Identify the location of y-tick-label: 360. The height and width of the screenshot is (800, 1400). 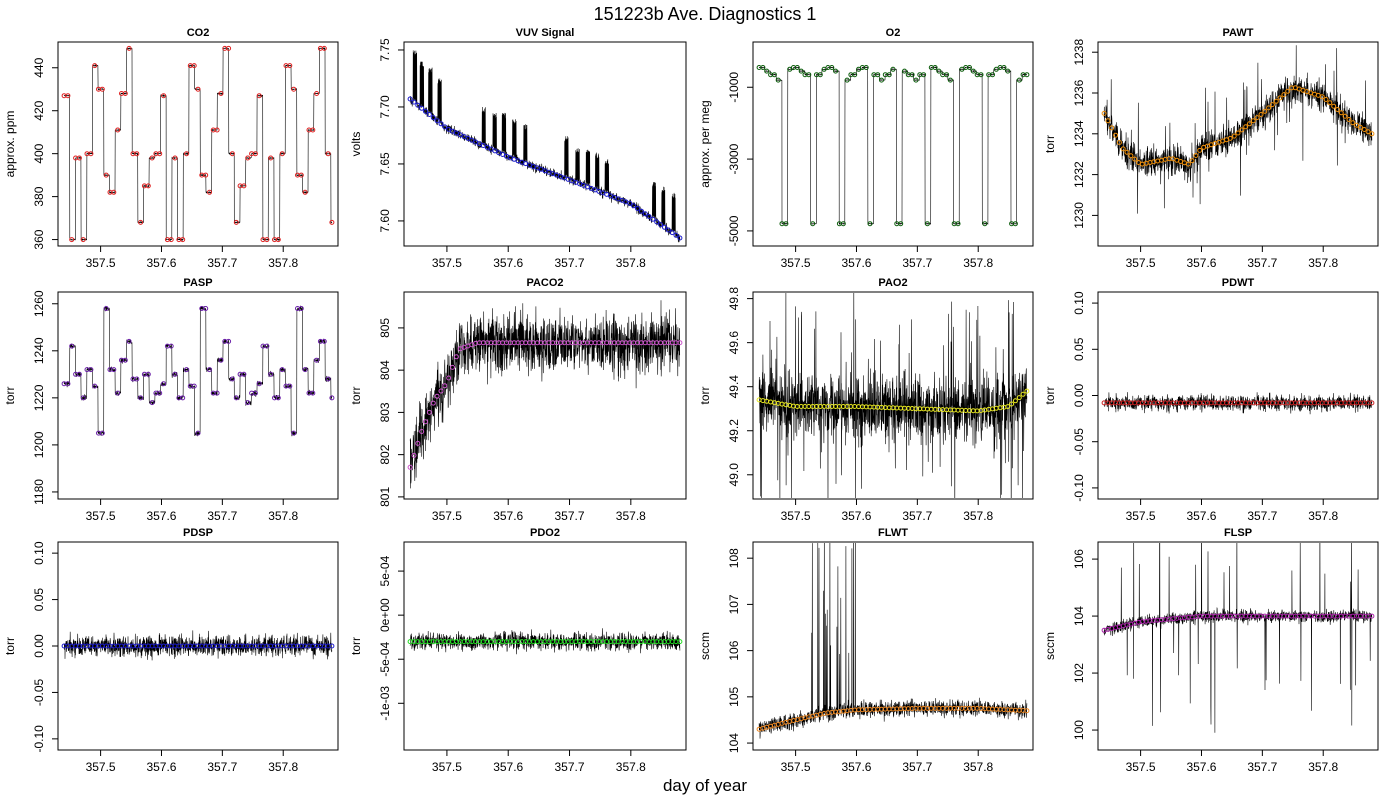
(39, 239).